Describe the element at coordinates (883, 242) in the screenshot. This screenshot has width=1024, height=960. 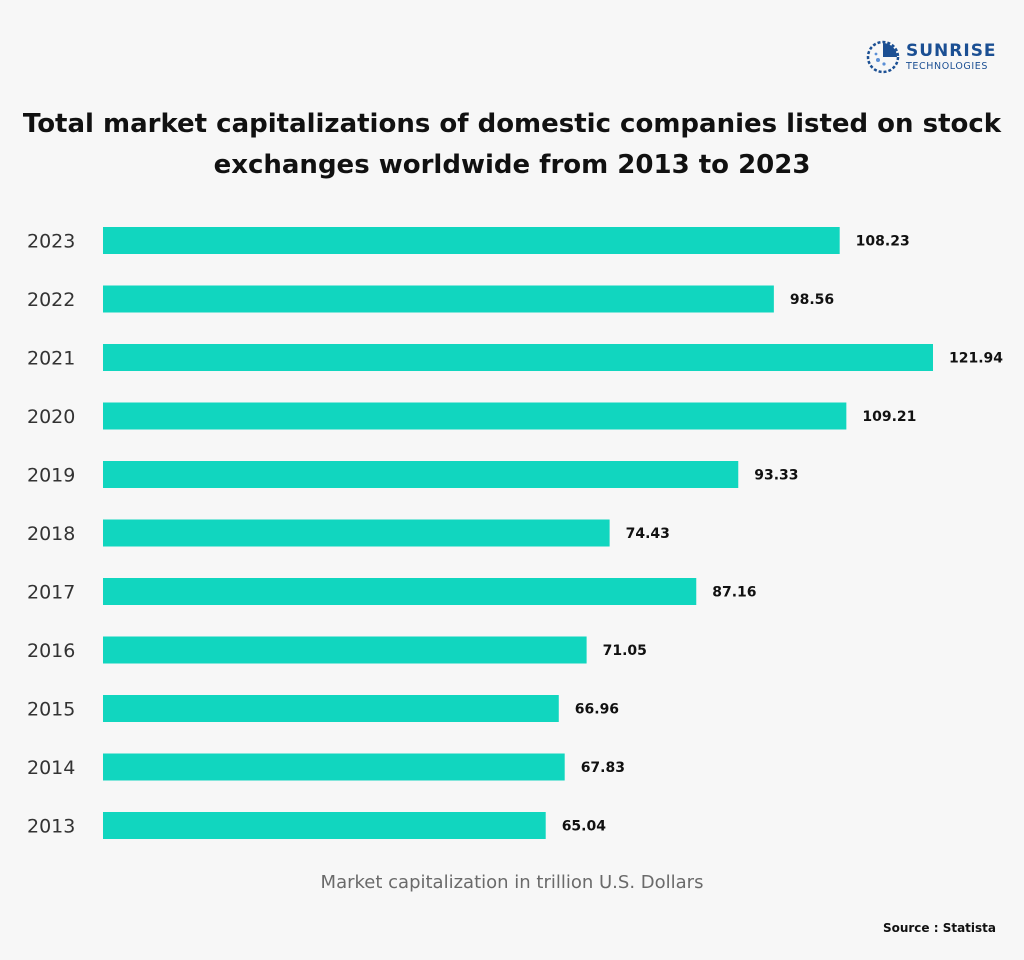
I see `data-label: 108.23` at that location.